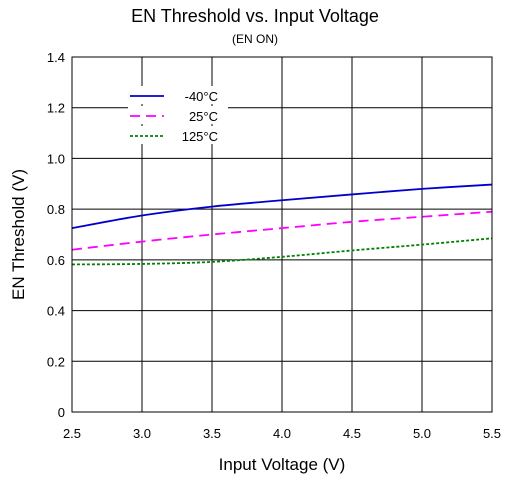  I want to click on y-tick-label: 0.6, so click(56, 260).